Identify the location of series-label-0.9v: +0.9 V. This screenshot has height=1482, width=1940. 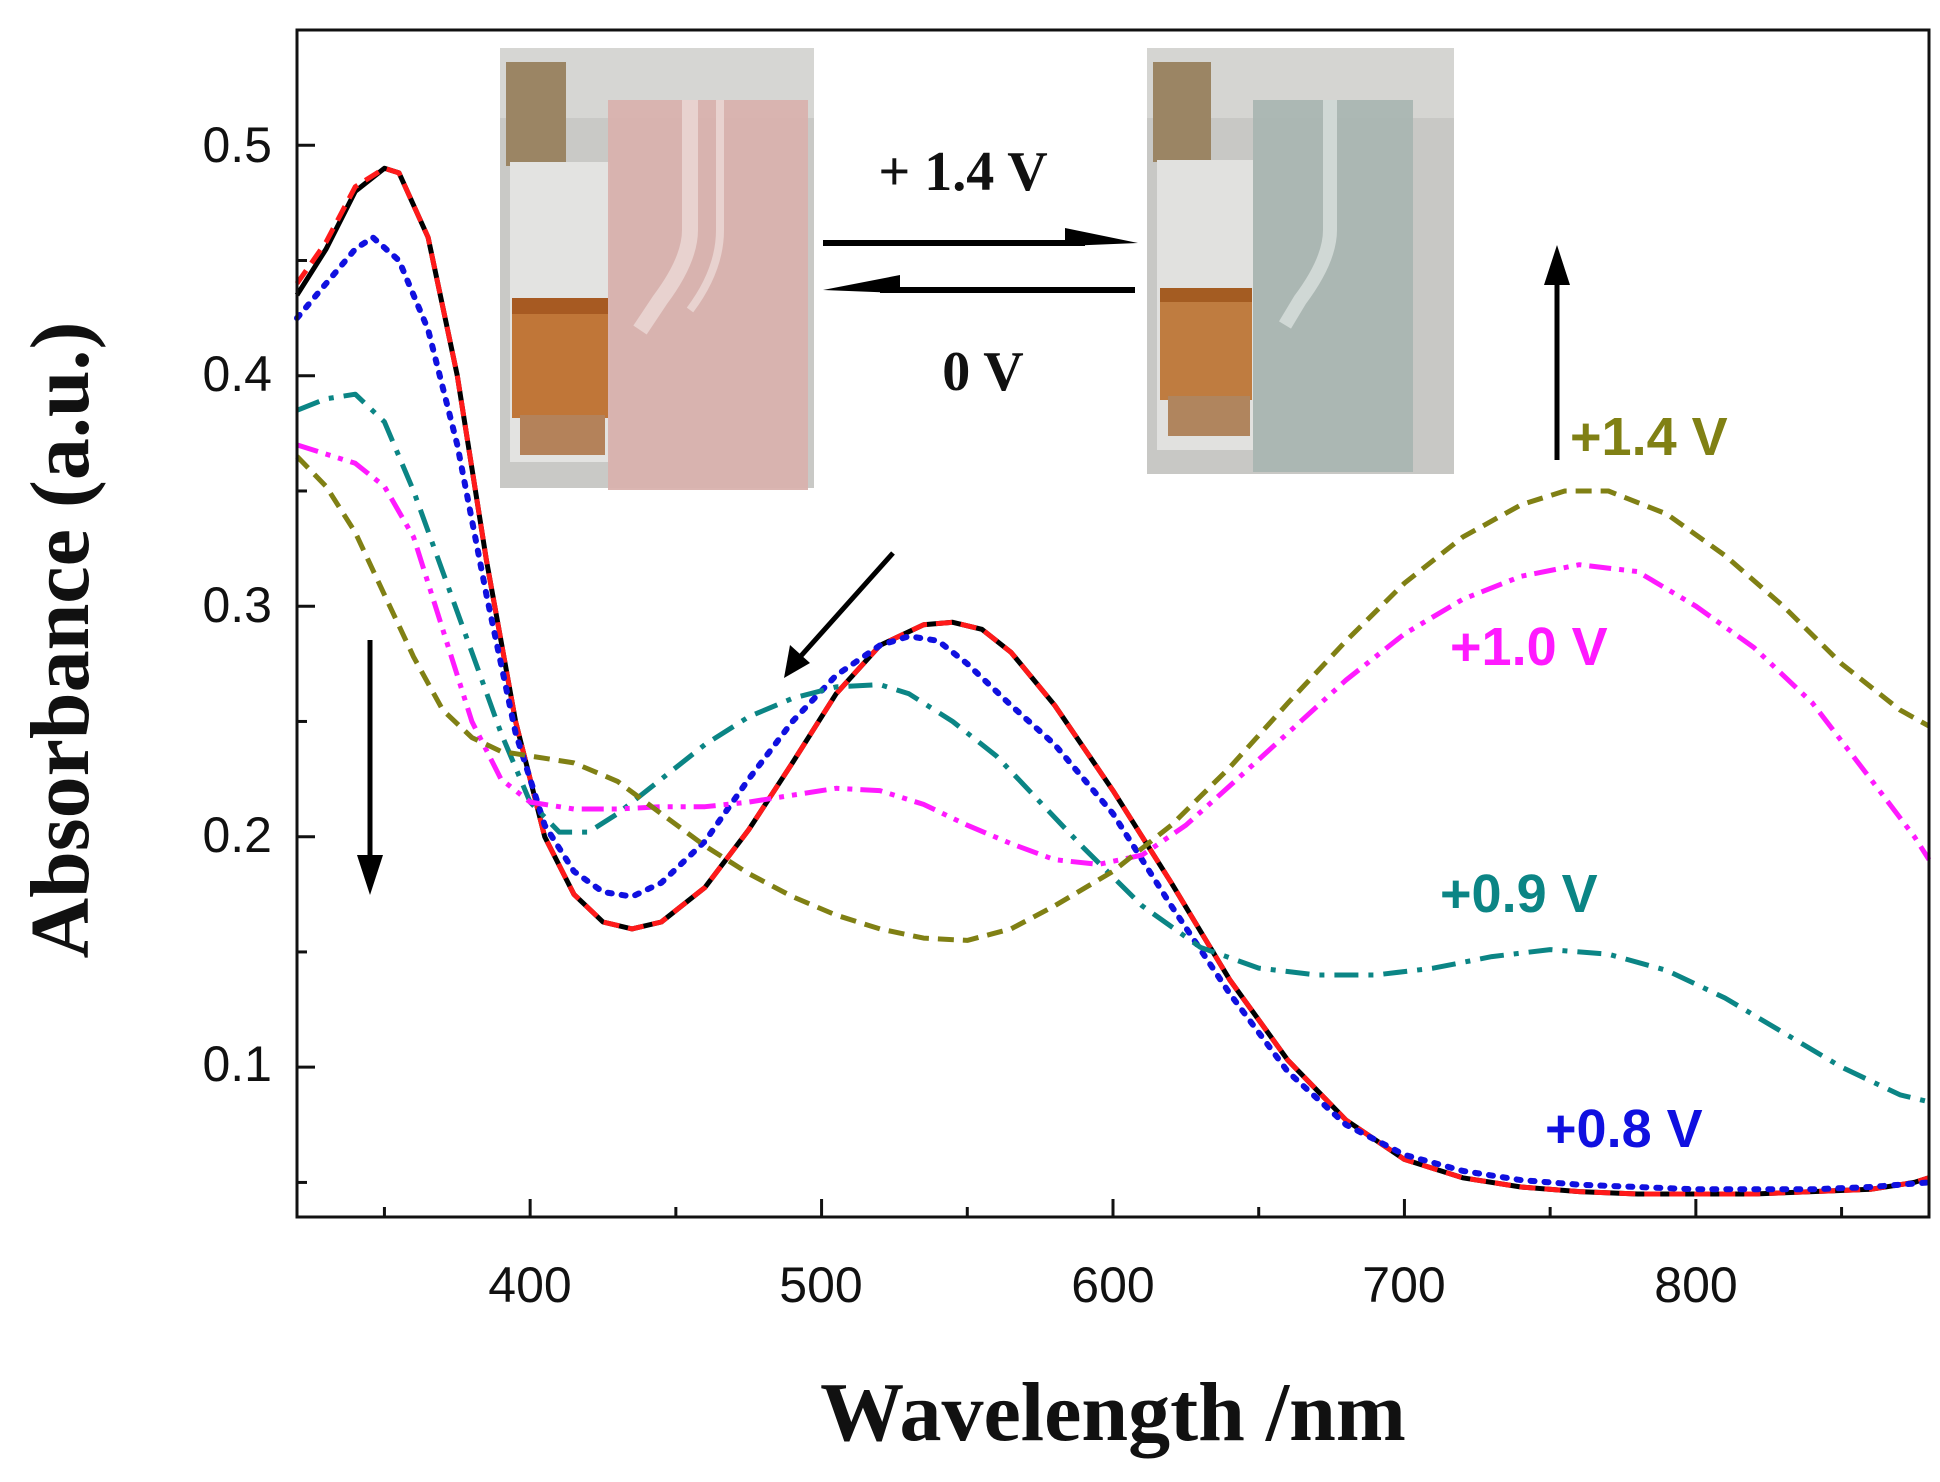
(1519, 894).